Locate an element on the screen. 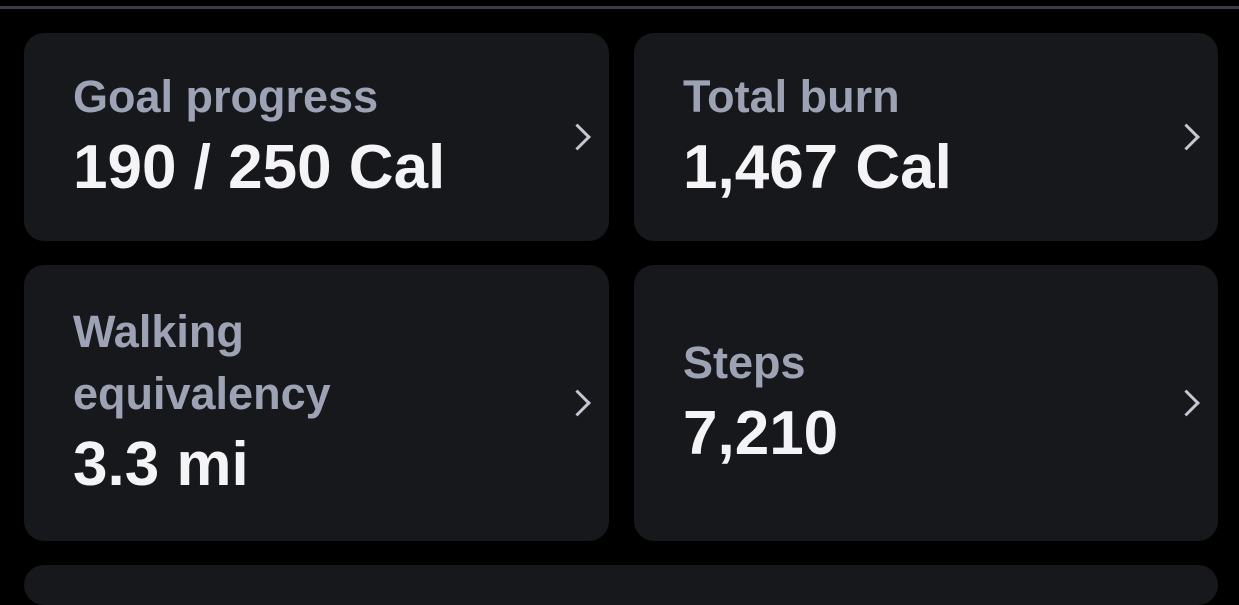  chevron-right-icon is located at coordinates (577, 403).